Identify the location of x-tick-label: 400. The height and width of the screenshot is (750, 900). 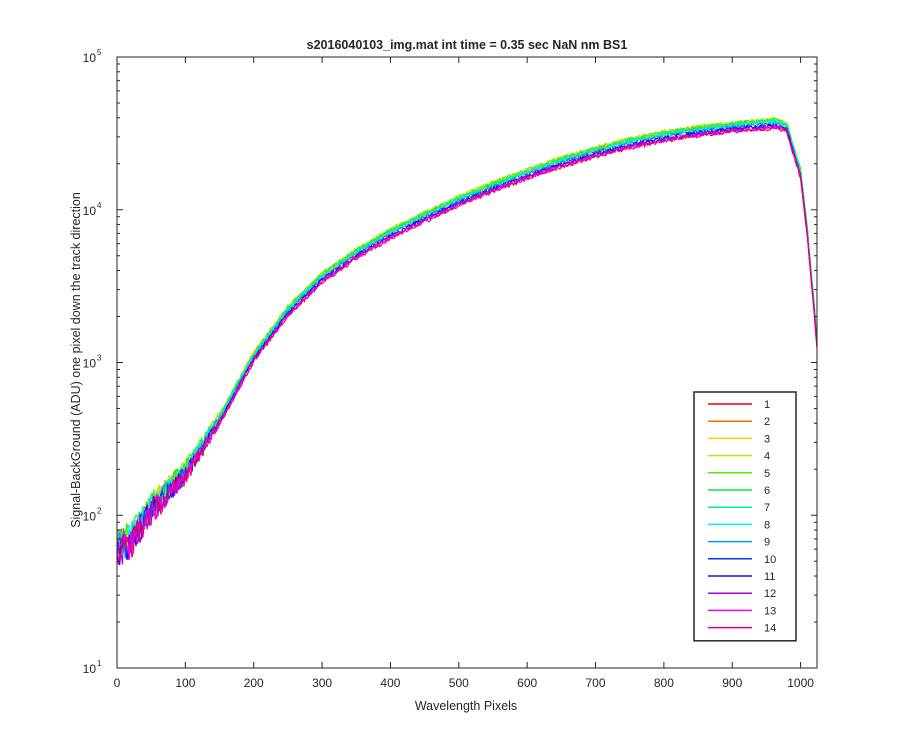
(390, 683).